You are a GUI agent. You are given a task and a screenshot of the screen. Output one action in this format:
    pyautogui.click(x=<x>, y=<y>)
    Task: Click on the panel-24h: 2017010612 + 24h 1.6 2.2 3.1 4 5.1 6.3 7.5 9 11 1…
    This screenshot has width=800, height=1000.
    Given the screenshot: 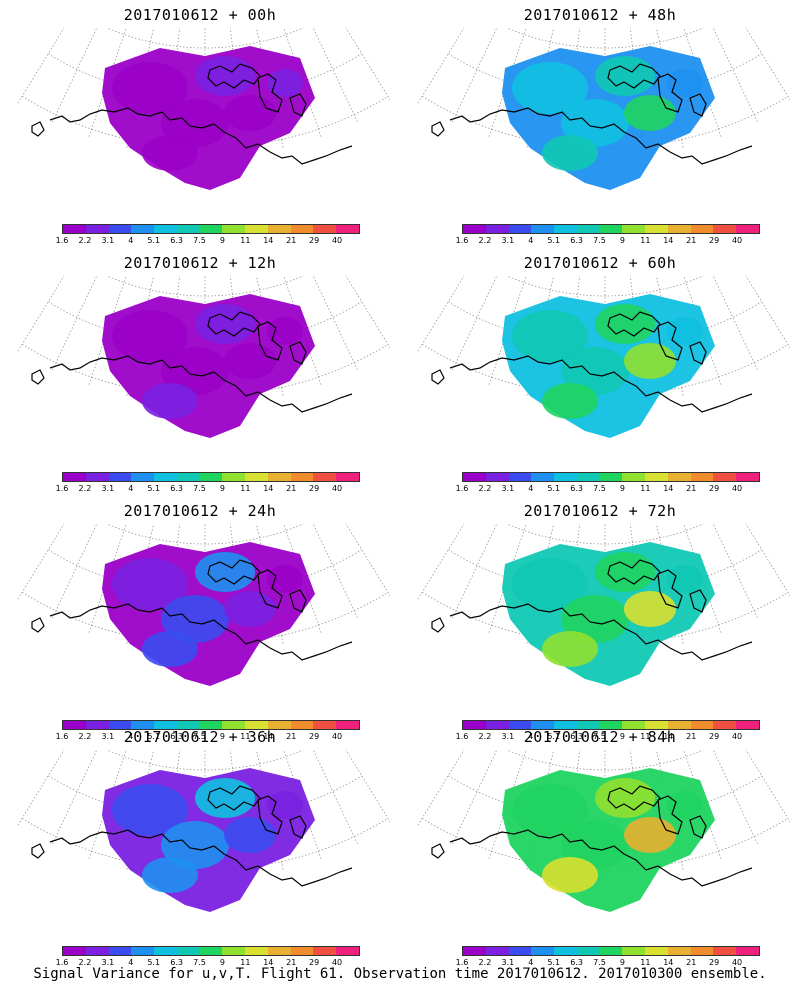 What is the action you would take?
    pyautogui.click(x=200, y=620)
    